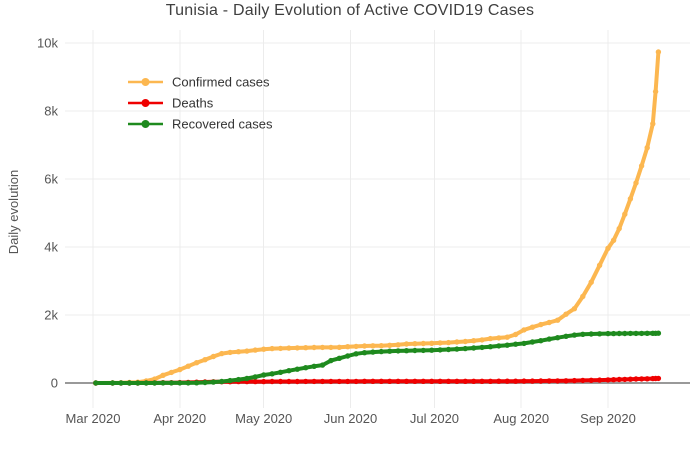 Image resolution: width=700 pixels, height=450 pixels. Describe the element at coordinates (145, 124) in the screenshot. I see `legend-marker-dot` at that location.